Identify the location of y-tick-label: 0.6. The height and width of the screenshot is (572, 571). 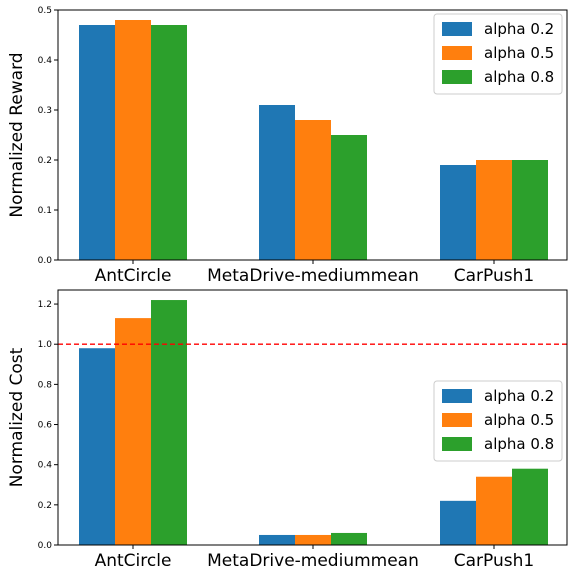
(45, 426).